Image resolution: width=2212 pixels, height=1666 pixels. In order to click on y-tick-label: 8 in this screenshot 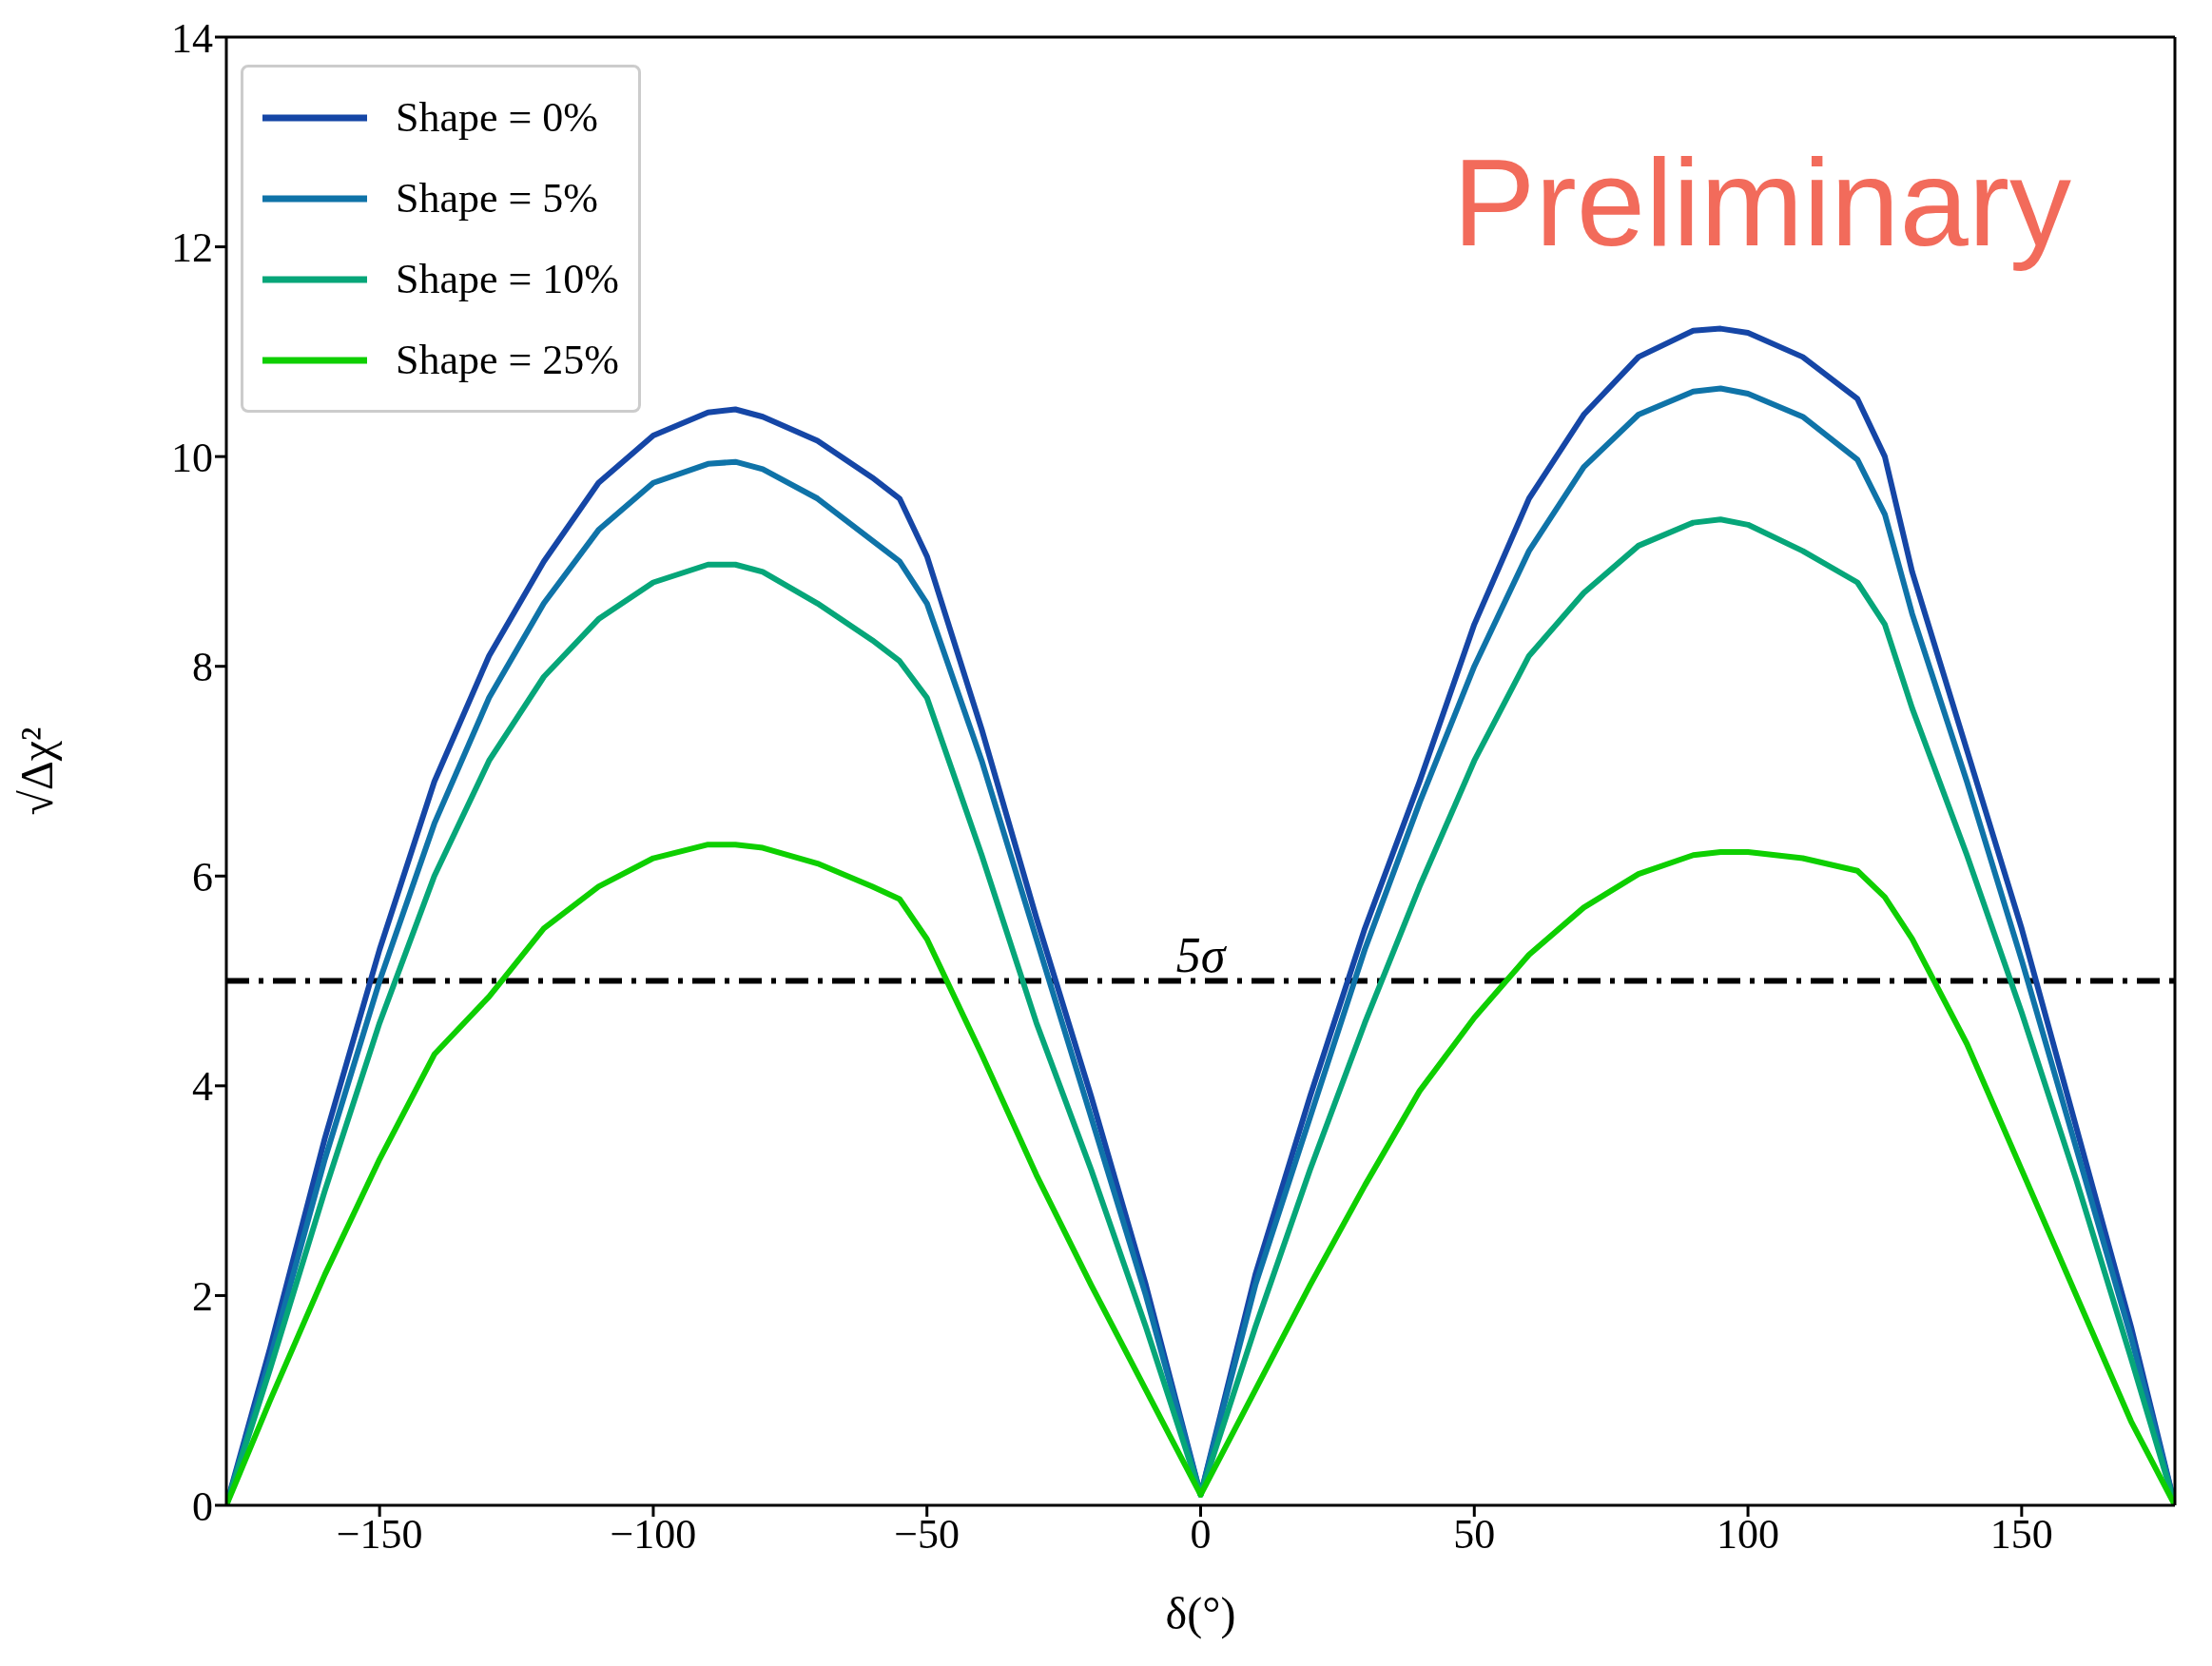, I will do `click(202, 668)`.